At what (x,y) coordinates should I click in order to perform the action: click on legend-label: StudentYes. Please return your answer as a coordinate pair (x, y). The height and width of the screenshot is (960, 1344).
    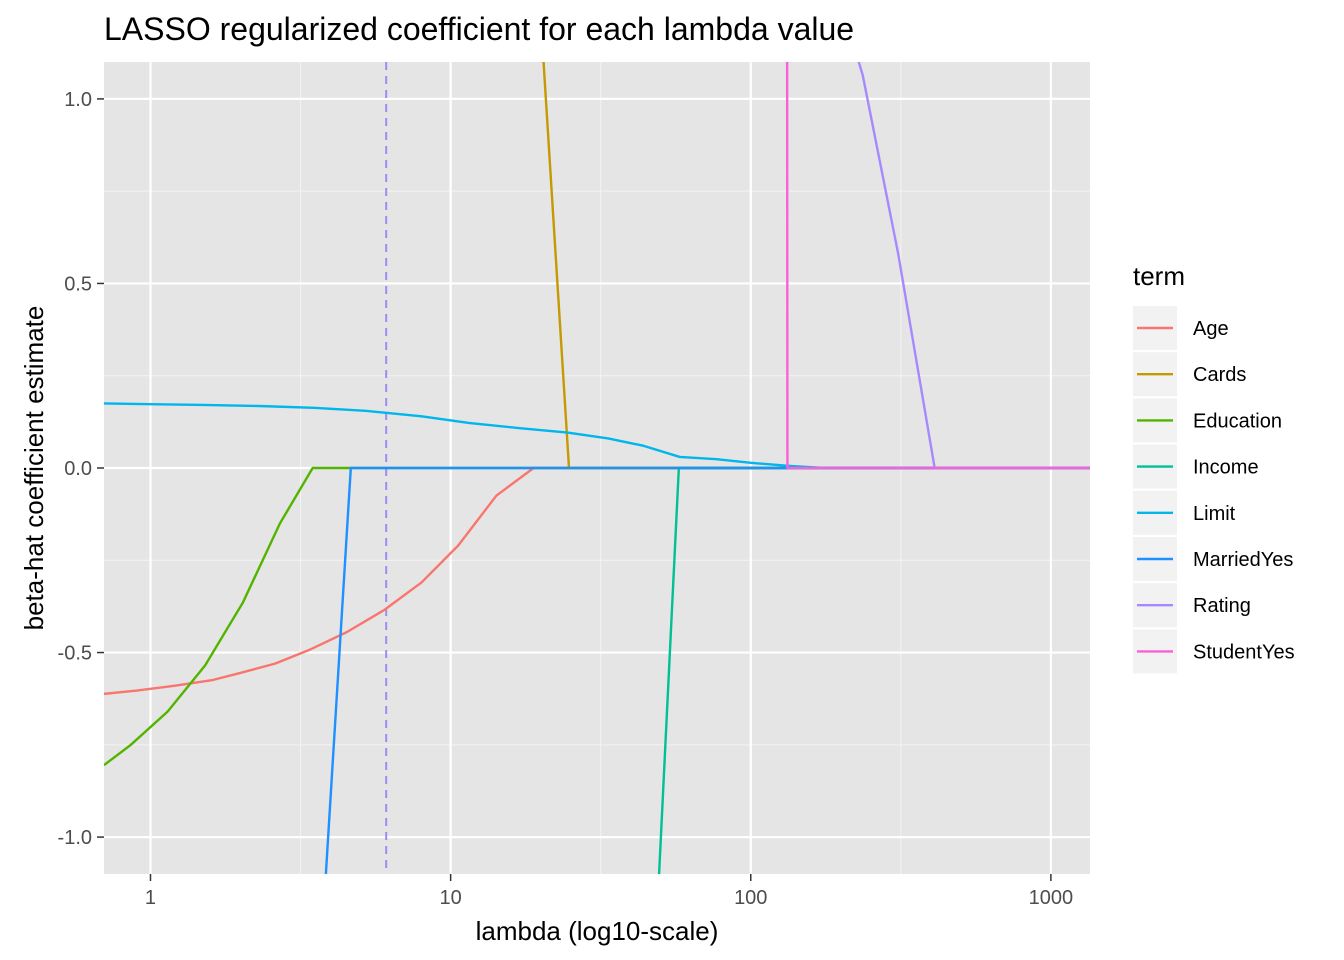
    Looking at the image, I should click on (1244, 652).